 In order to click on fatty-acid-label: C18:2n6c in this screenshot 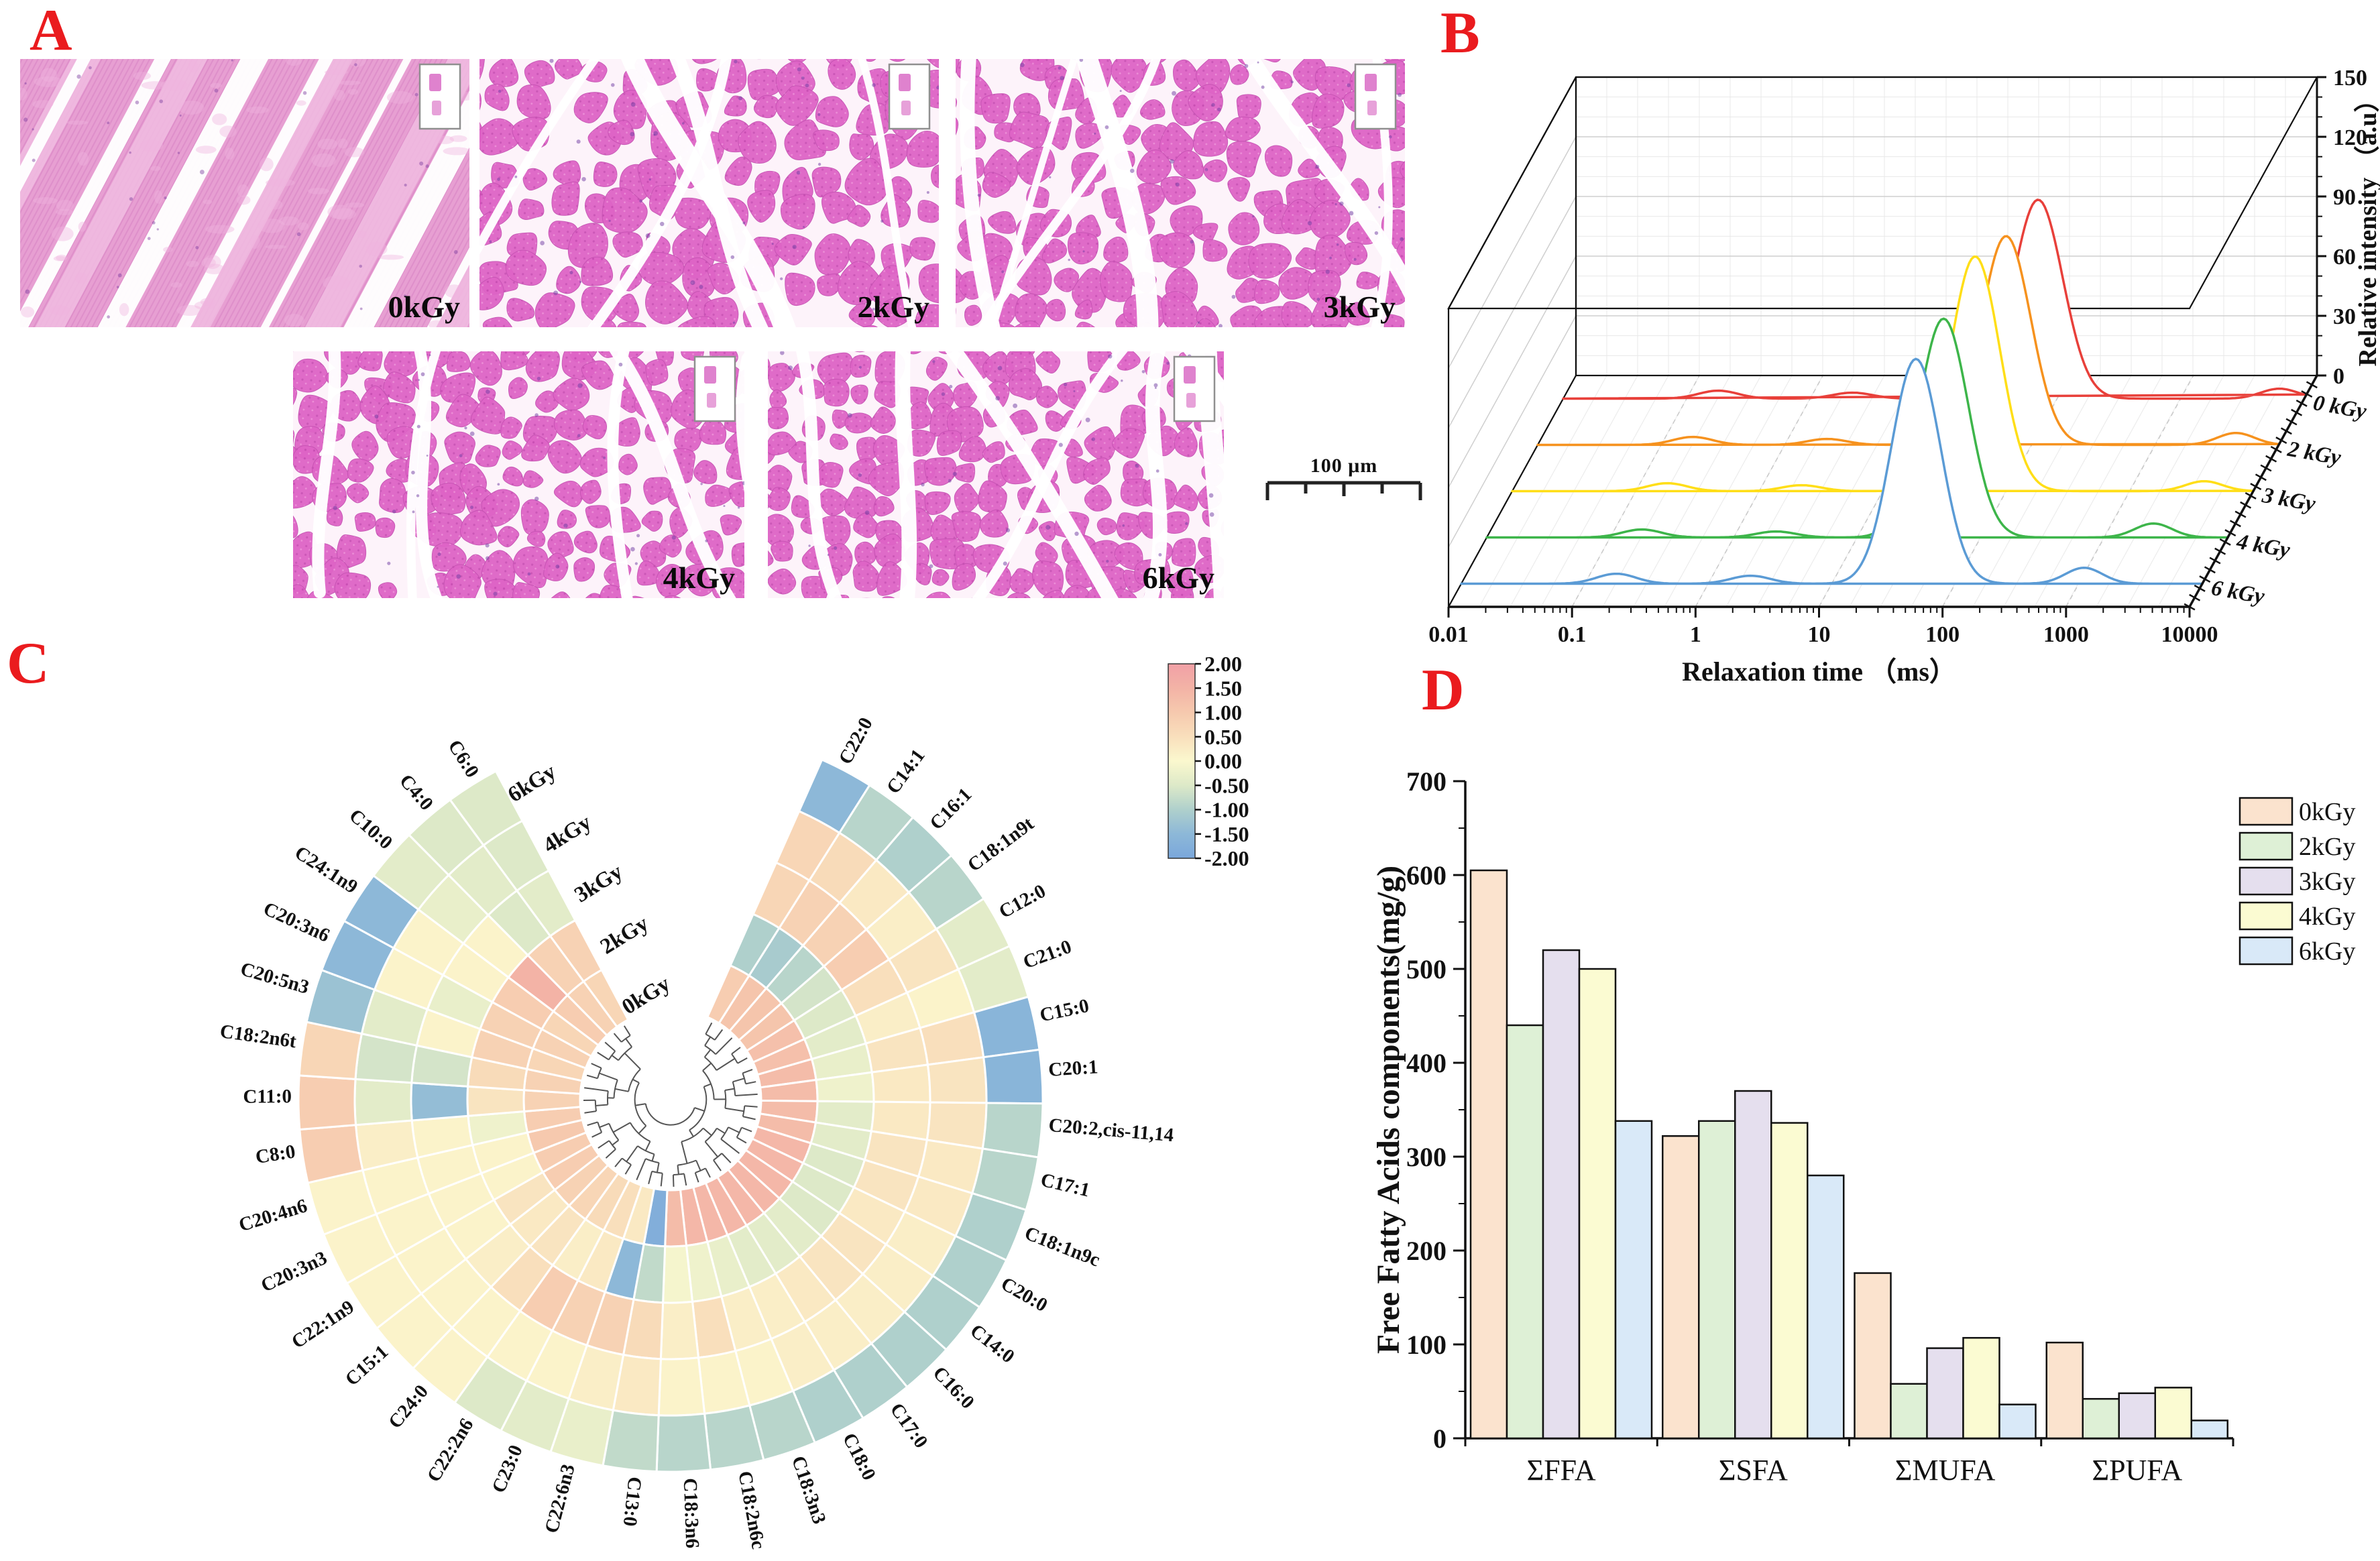, I will do `click(751, 1510)`.